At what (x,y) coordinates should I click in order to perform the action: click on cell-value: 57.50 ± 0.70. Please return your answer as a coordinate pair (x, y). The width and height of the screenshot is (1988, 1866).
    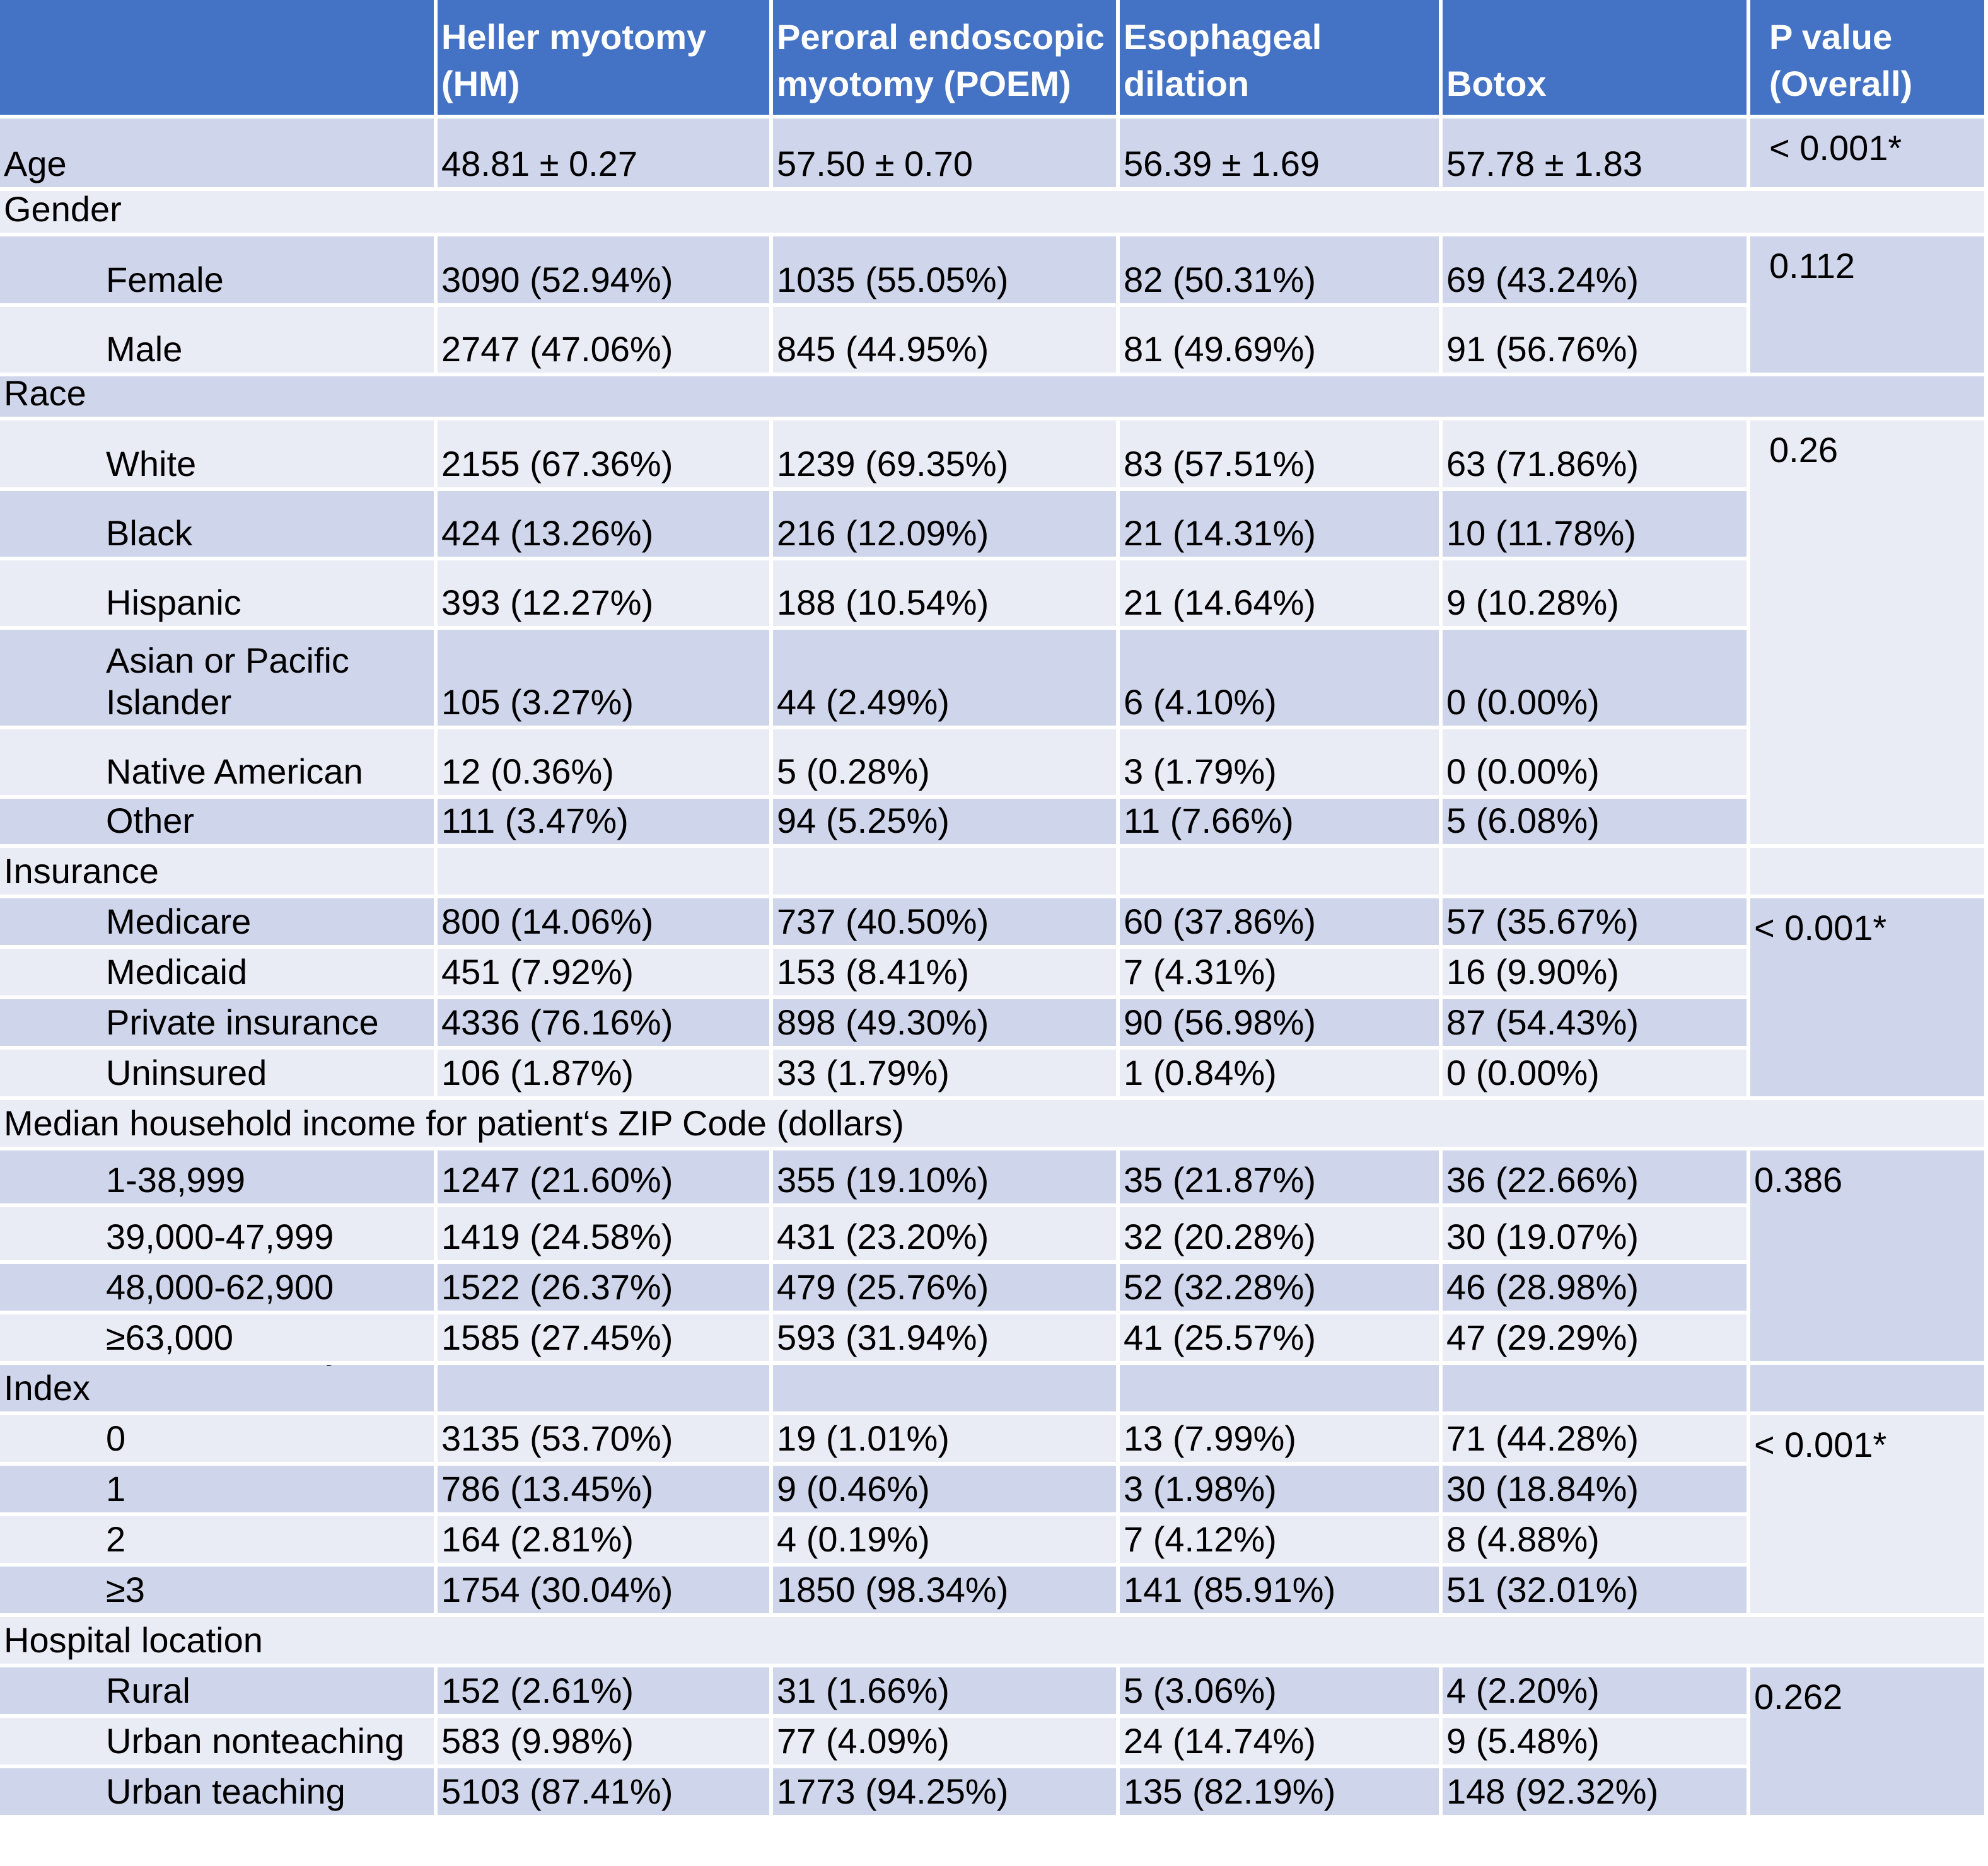
    Looking at the image, I should click on (875, 163).